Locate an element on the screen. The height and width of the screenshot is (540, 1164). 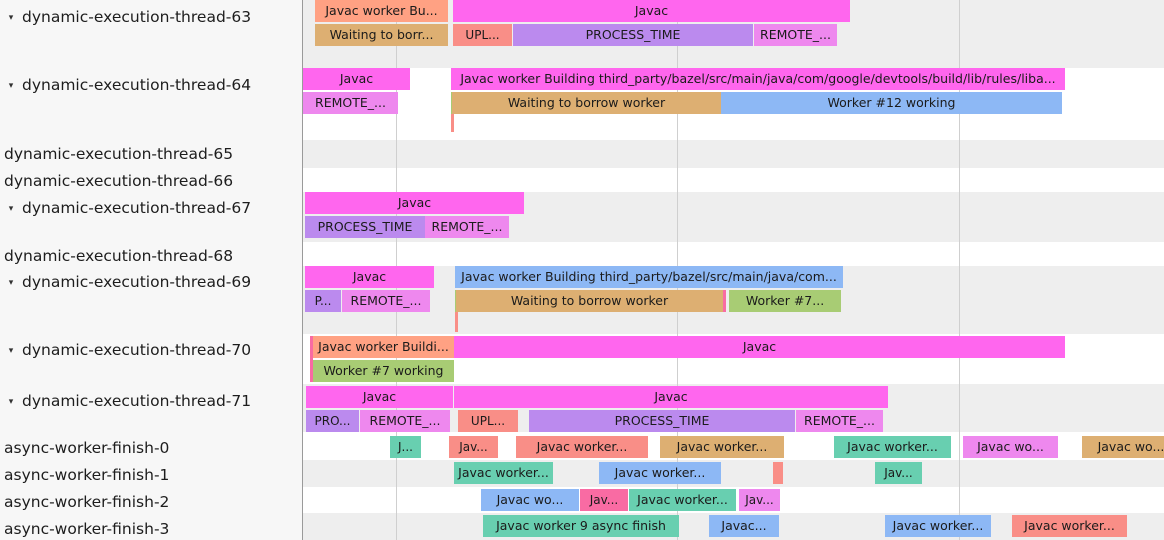
timeline-bar-javac-worker-async-finish: Javac worker 9 async finish is located at coordinates (581, 526).